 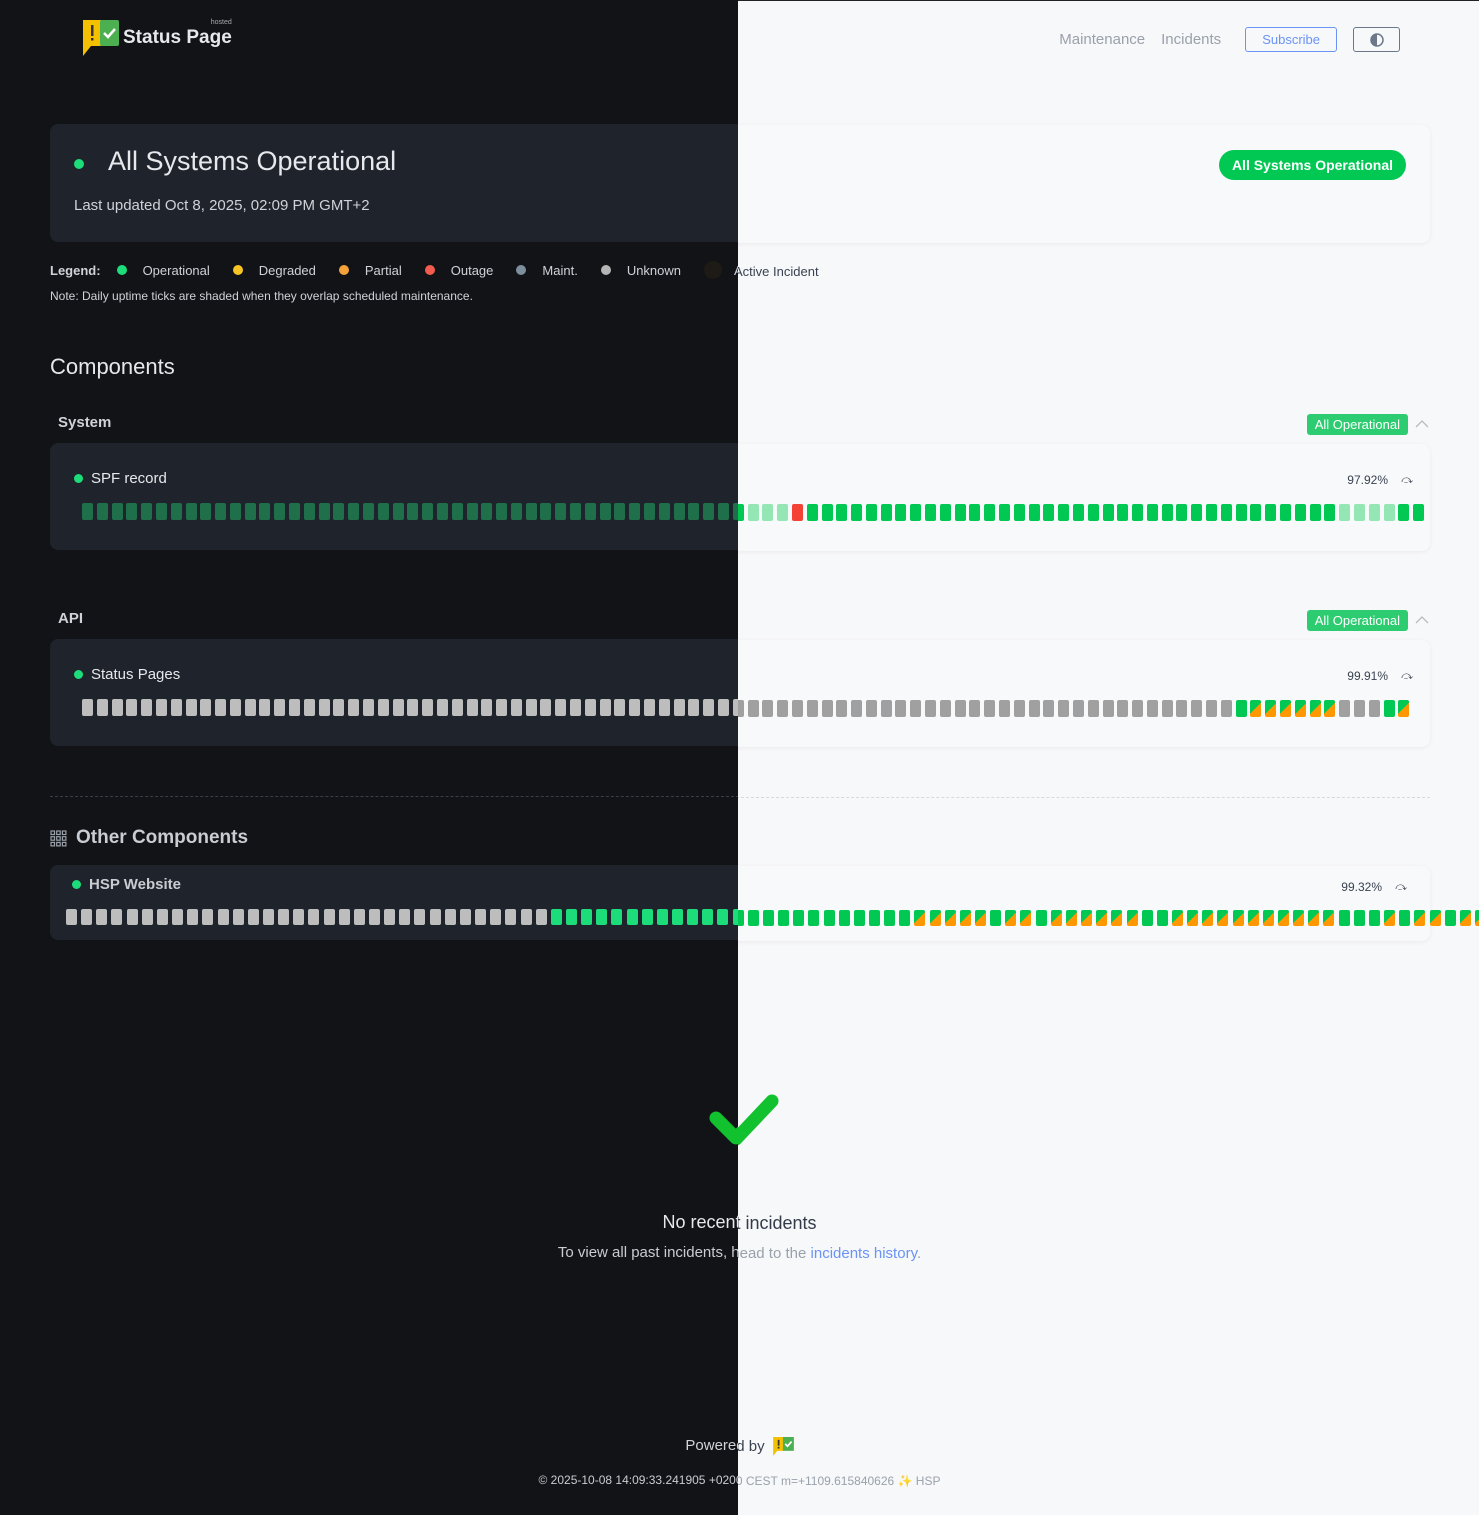 What do you see at coordinates (783, 1446) in the screenshot?
I see `hsp-logo-icon` at bounding box center [783, 1446].